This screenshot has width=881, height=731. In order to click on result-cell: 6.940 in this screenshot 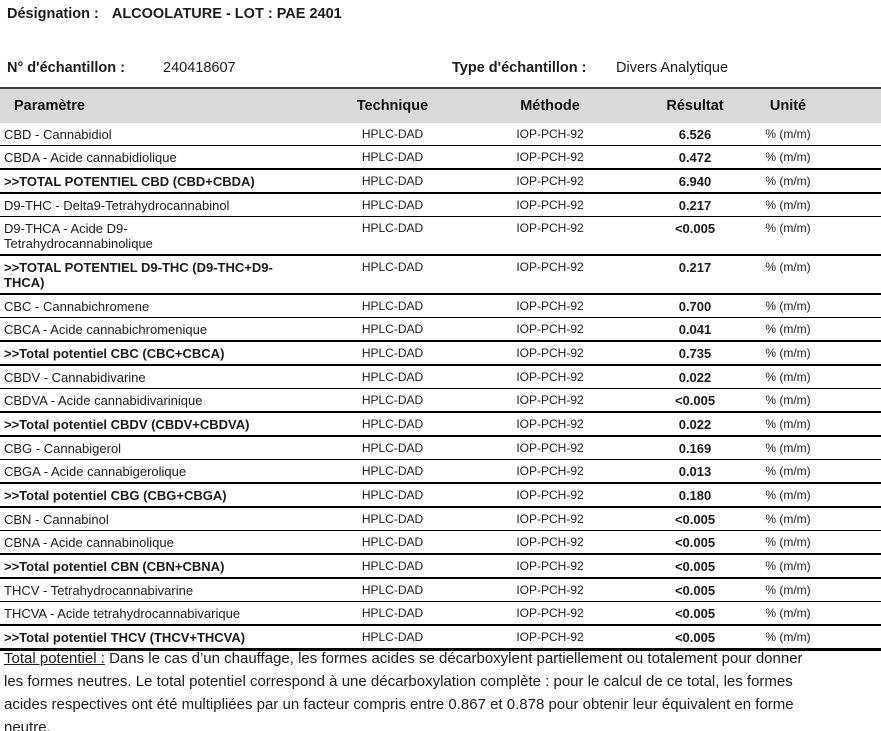, I will do `click(695, 181)`.